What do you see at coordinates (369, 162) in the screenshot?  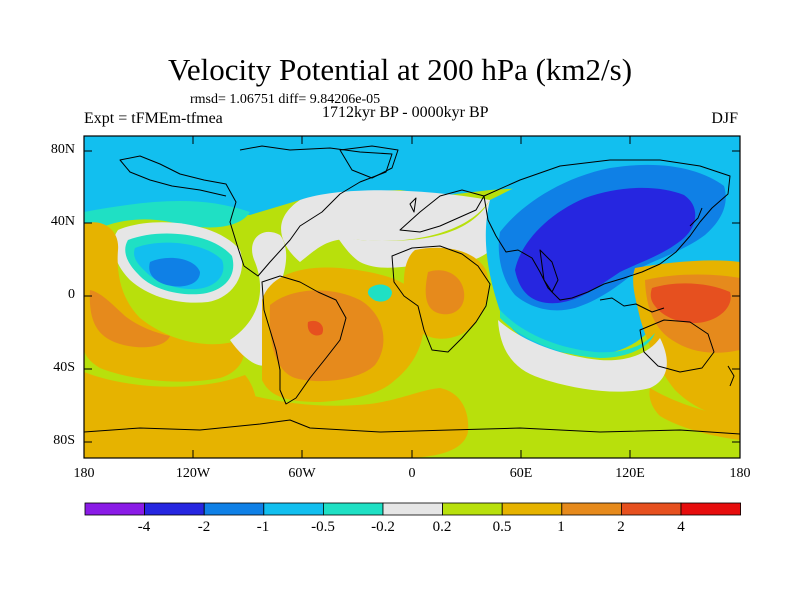 I see `coast-greenland` at bounding box center [369, 162].